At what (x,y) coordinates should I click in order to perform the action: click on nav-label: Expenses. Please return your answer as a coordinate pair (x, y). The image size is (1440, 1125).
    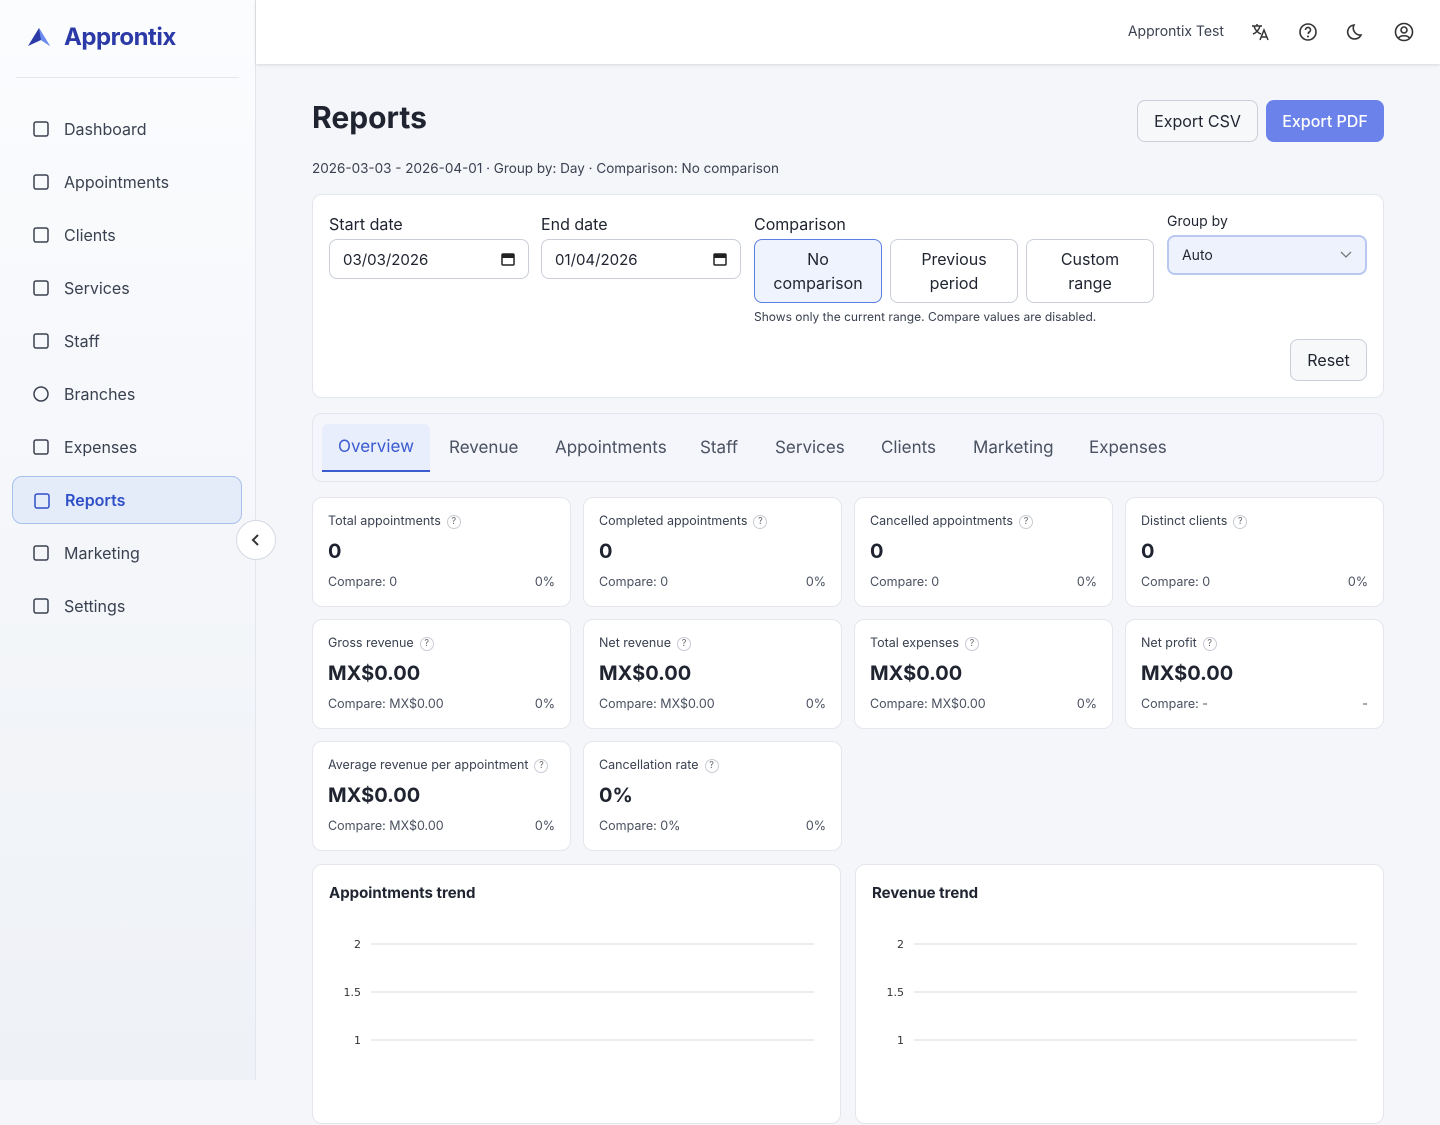
    Looking at the image, I should click on (101, 447).